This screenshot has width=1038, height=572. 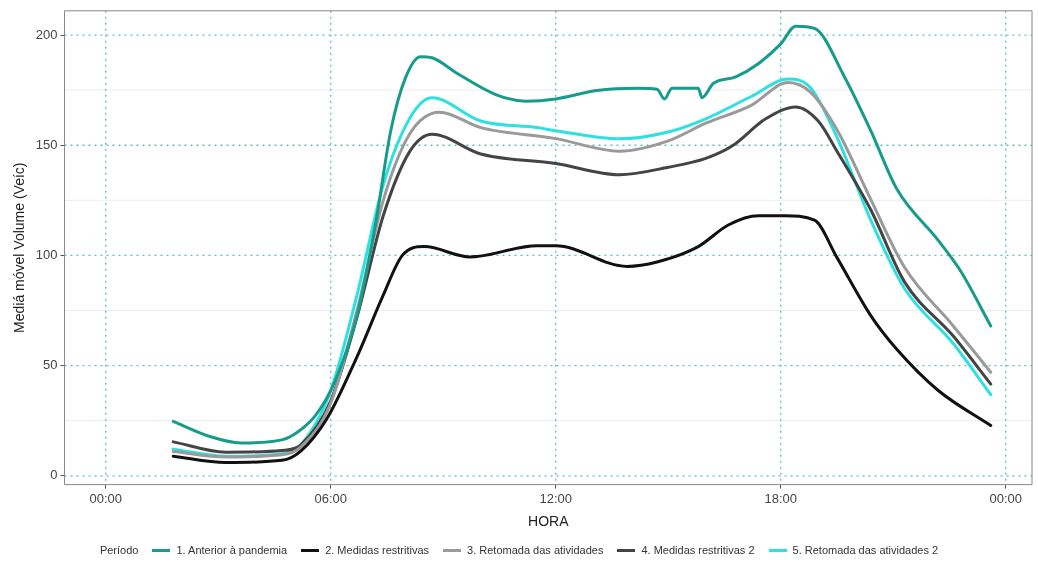 What do you see at coordinates (377, 550) in the screenshot?
I see `legend-label: 2. Medidas restritivas` at bounding box center [377, 550].